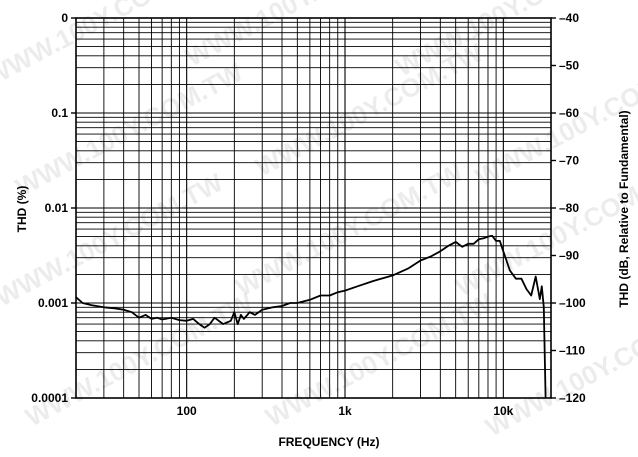  I want to click on bottom-tick-labels: 100 1k 10k, so click(345, 411).